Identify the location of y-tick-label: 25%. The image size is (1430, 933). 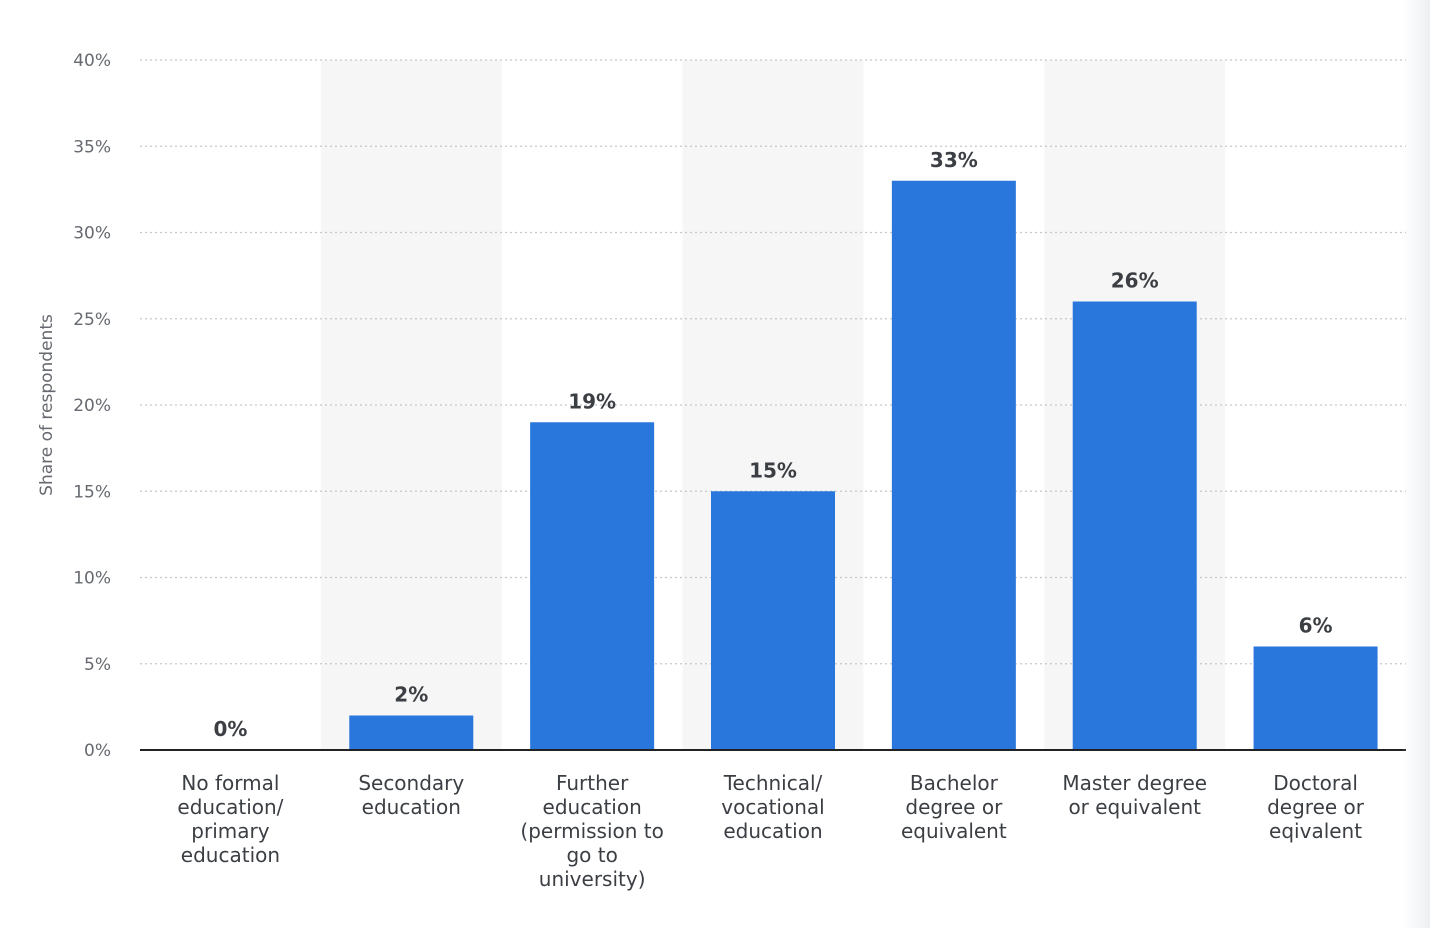
(92, 320).